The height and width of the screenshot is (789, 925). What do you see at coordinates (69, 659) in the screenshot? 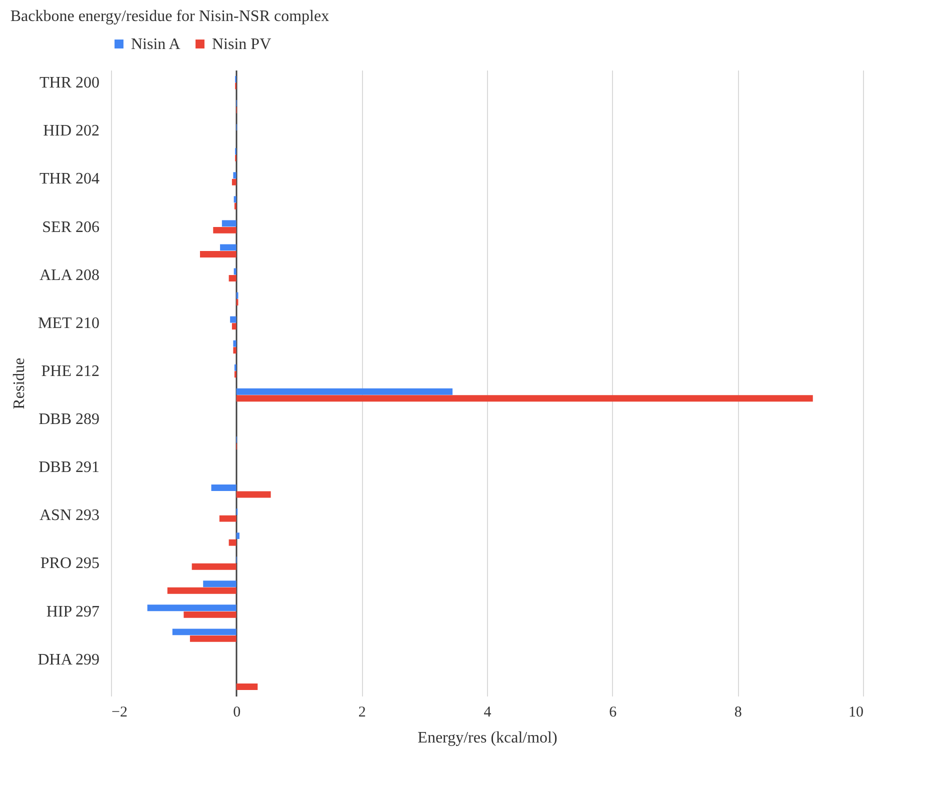
I see `y-tick-label: DHA 299` at bounding box center [69, 659].